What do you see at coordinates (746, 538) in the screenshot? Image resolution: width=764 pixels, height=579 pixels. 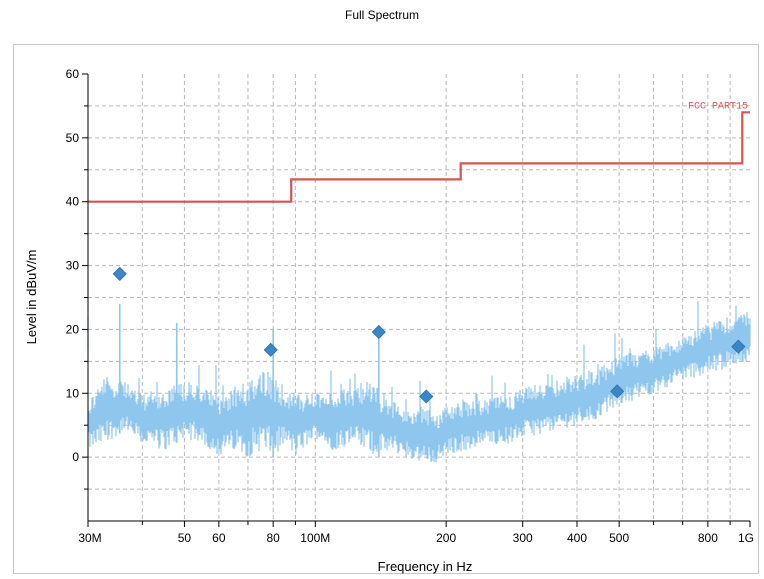 I see `x-tick-label: 1G` at bounding box center [746, 538].